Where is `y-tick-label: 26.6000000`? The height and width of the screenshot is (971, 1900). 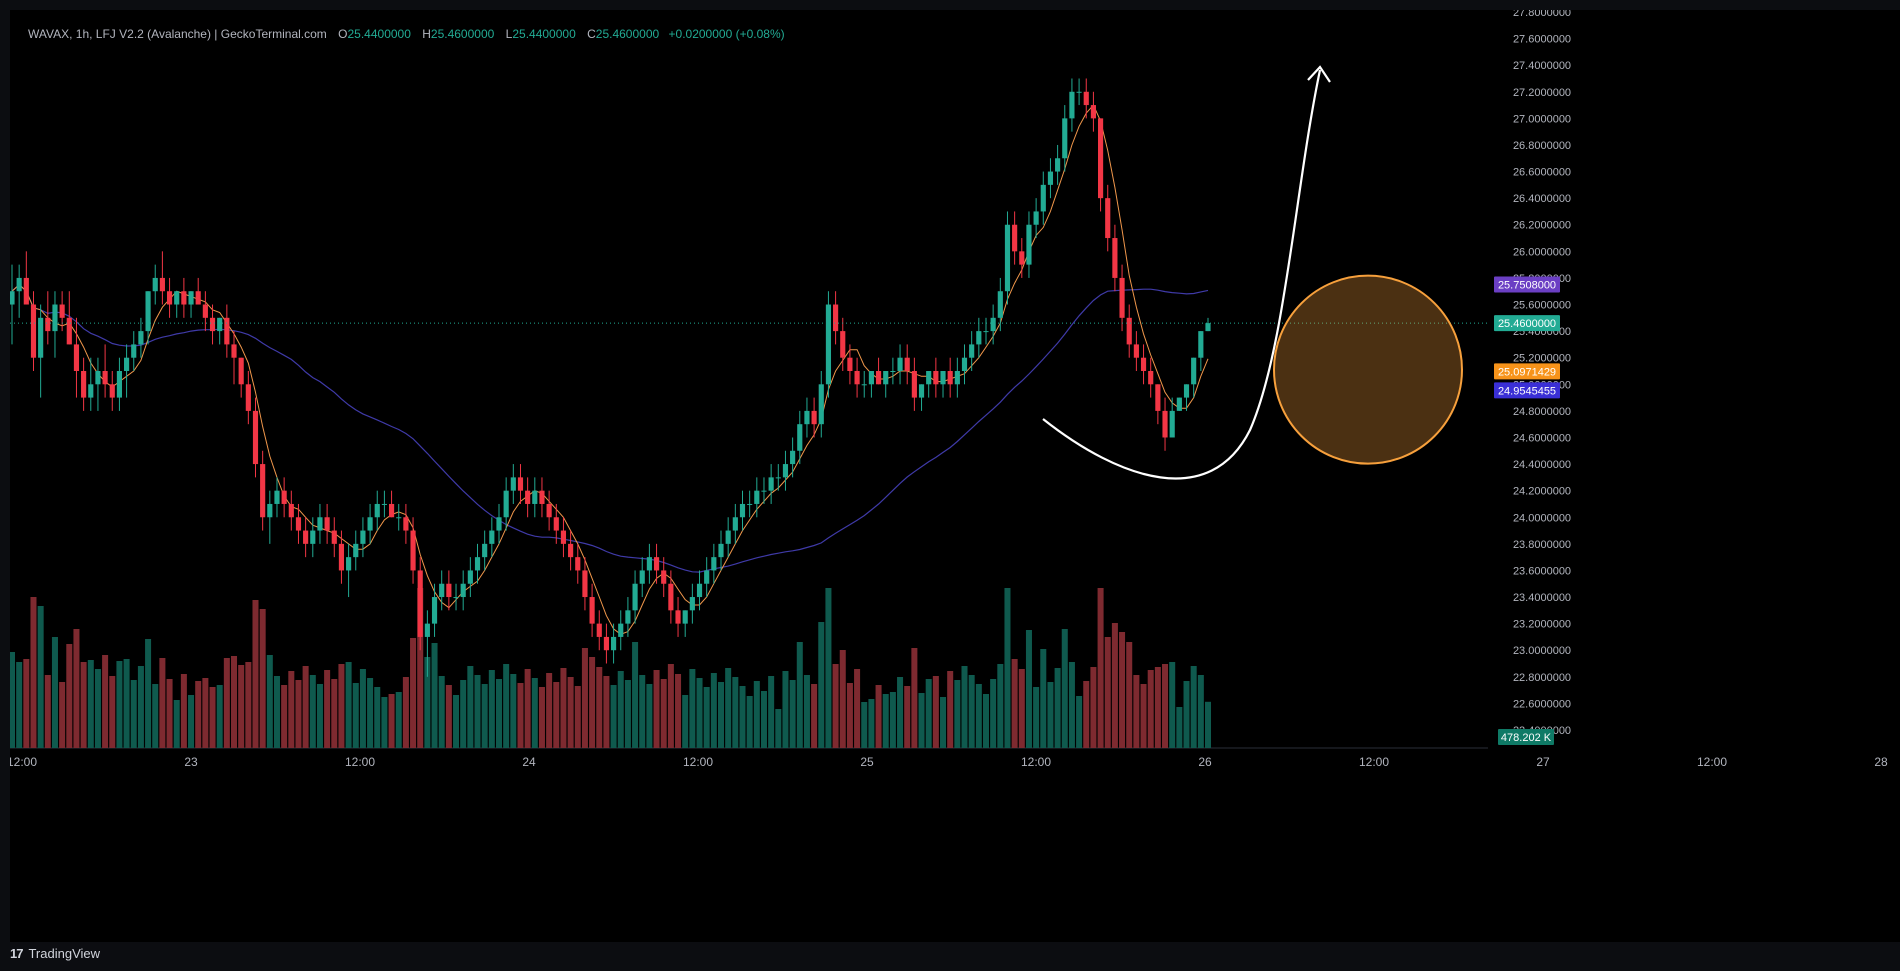
y-tick-label: 26.6000000 is located at coordinates (1542, 173).